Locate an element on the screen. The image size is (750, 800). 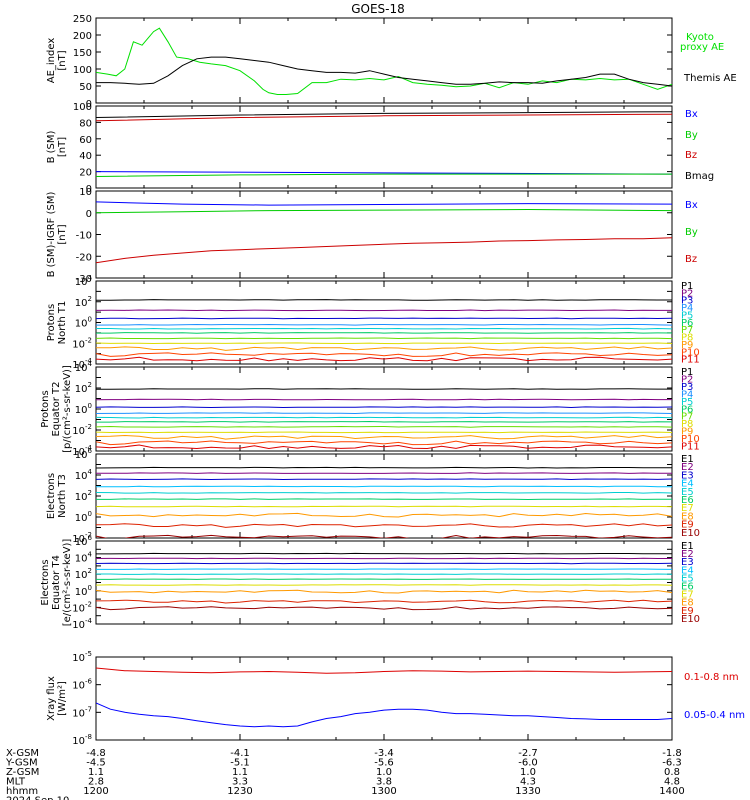
legend-pe-P8: P8 is located at coordinates (687, 424).